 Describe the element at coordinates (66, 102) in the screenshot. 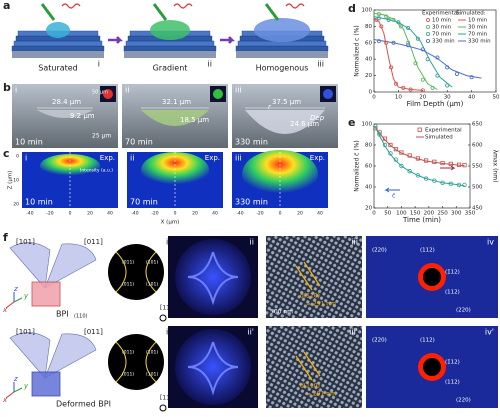

I see `label: 28.4 μm` at that location.